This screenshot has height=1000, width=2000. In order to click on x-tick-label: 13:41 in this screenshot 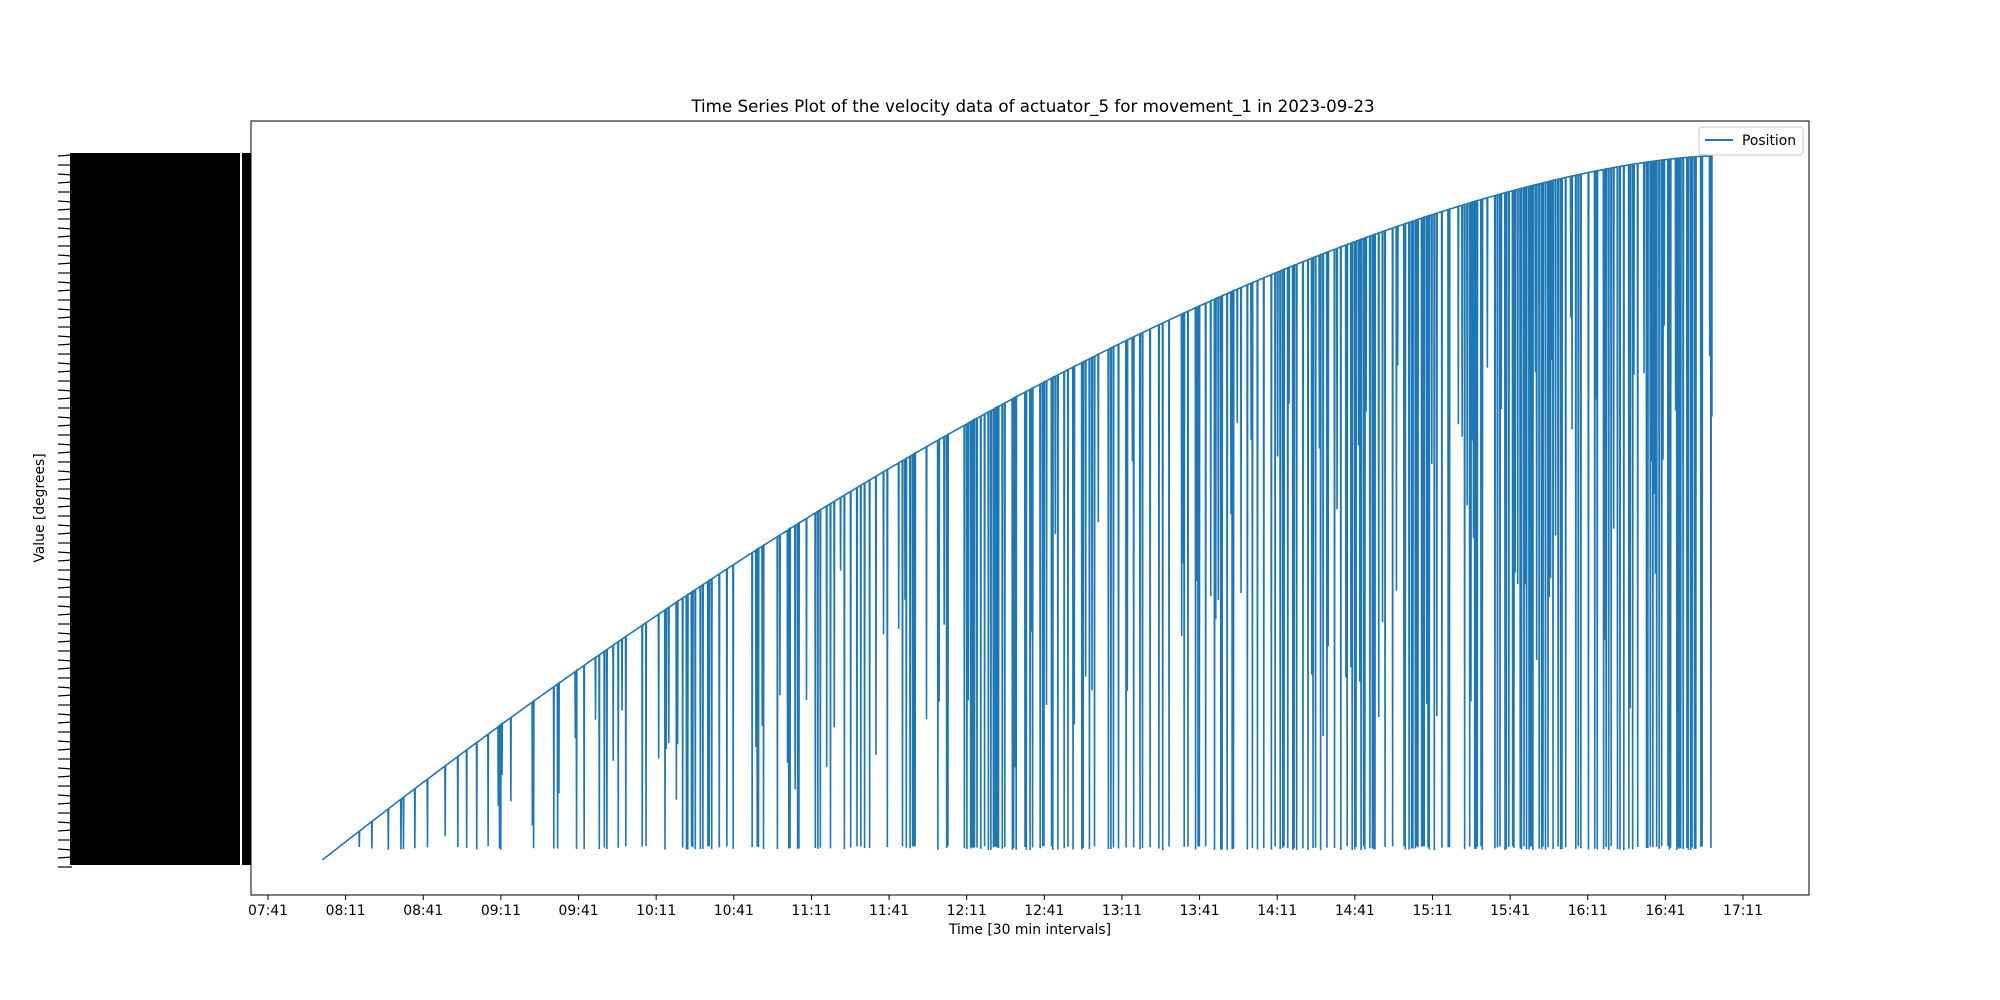, I will do `click(1200, 911)`.